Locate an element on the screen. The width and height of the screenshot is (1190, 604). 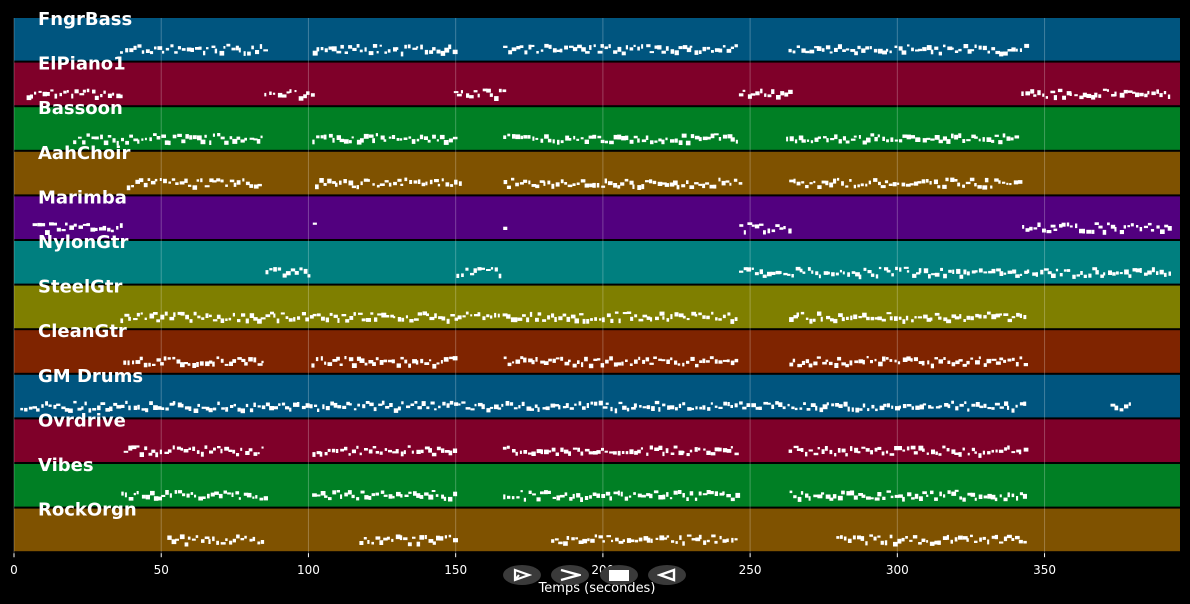
forward-button is located at coordinates (570, 575).